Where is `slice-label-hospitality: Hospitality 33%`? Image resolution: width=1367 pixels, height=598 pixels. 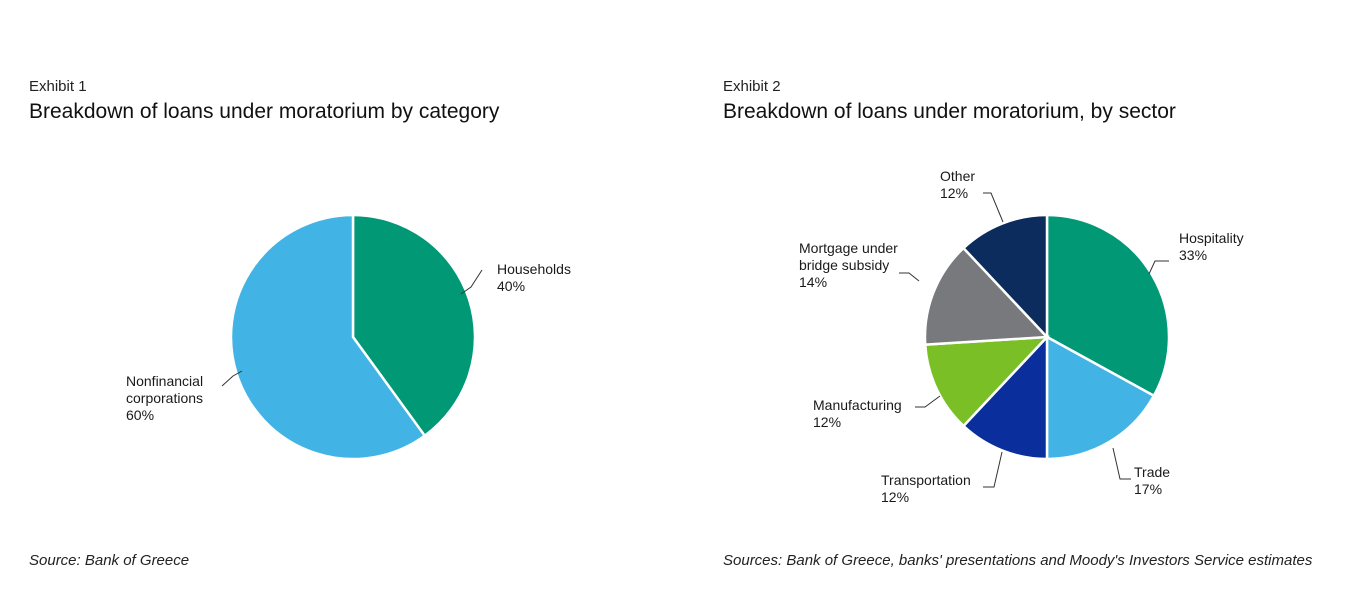 slice-label-hospitality: Hospitality 33% is located at coordinates (1211, 246).